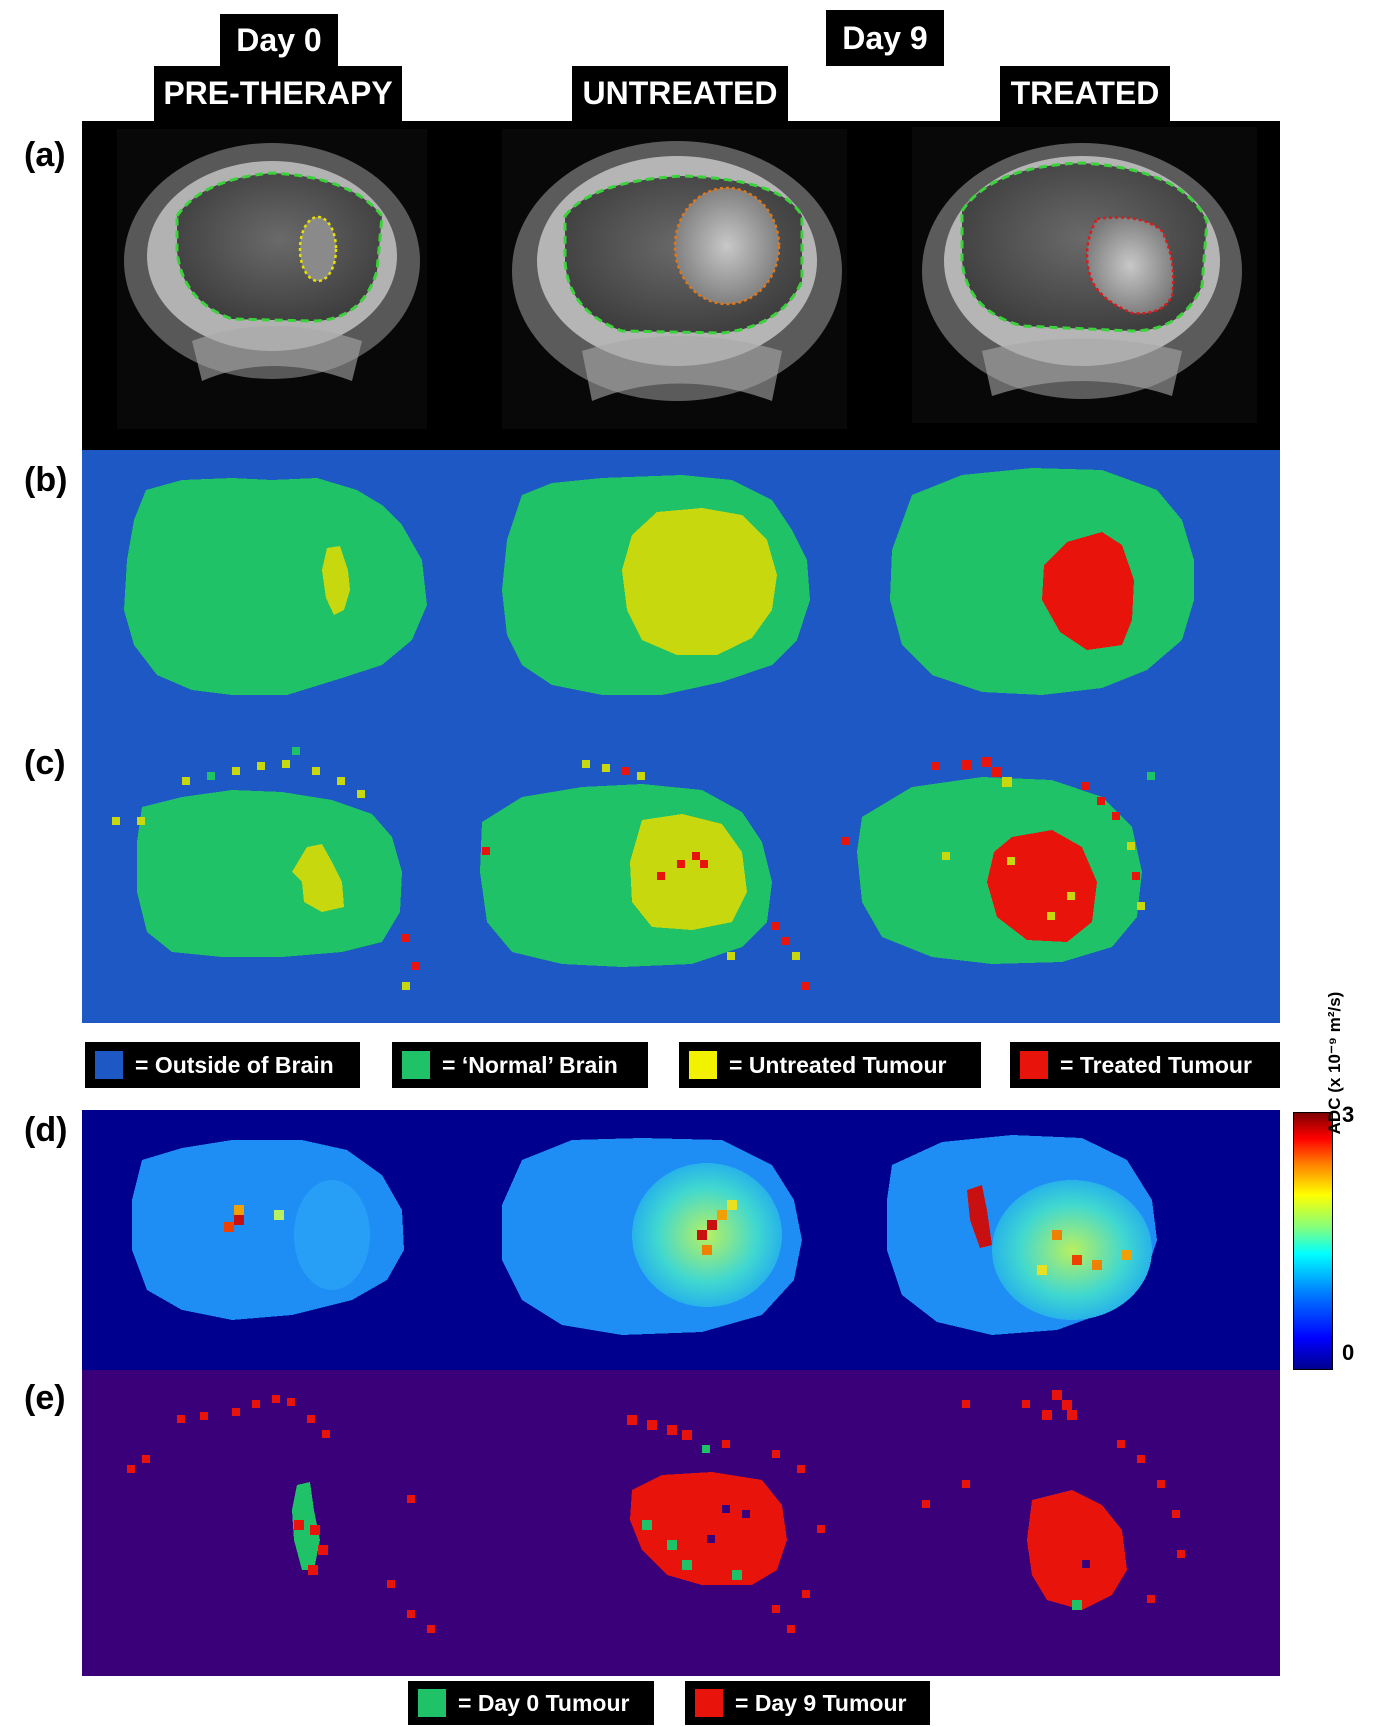 Image resolution: width=1383 pixels, height=1727 pixels. Describe the element at coordinates (272, 279) in the screenshot. I see `mri-day0` at that location.